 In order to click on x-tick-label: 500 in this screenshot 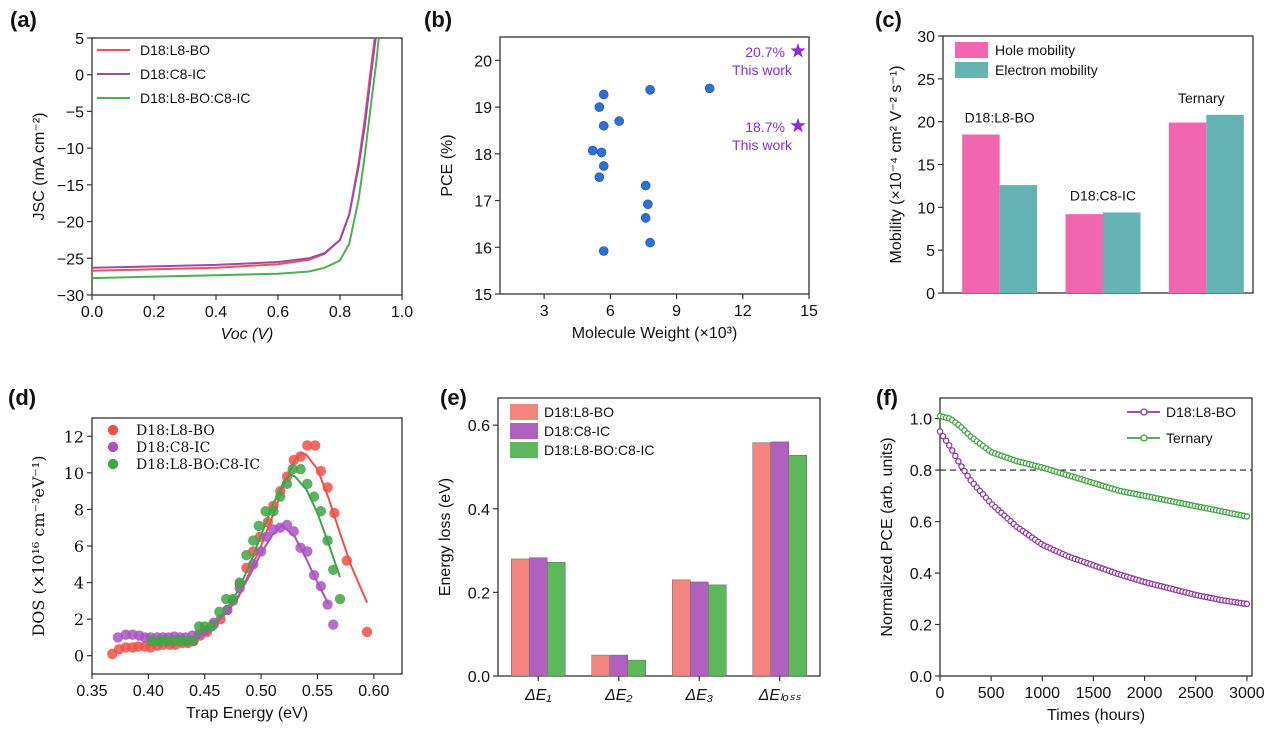, I will do `click(991, 693)`.